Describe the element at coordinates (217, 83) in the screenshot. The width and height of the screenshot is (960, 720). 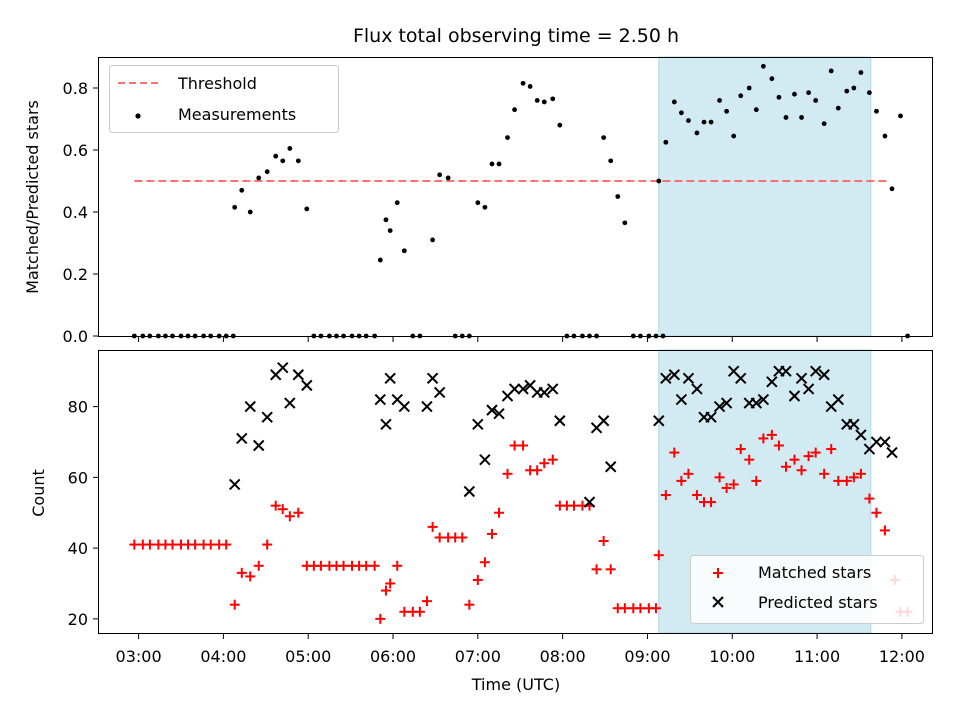
I see `legend-threshold-label: Threshold` at that location.